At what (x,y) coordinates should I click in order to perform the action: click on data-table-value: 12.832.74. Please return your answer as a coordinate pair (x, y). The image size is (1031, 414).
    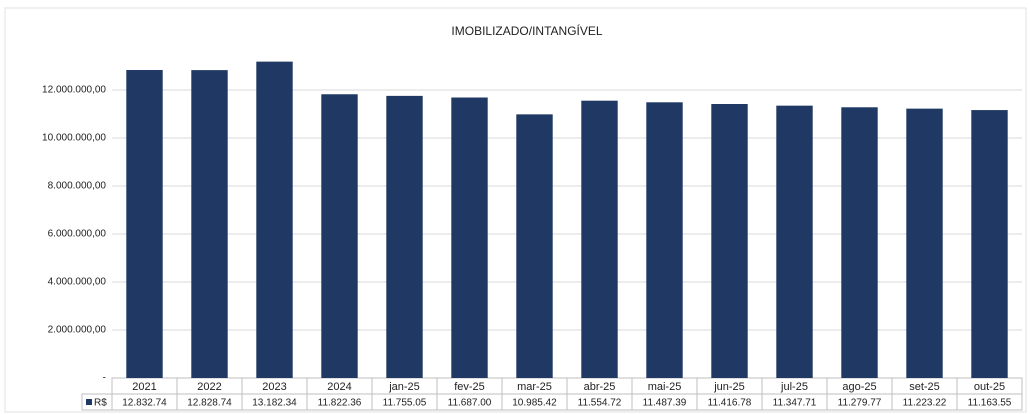
    Looking at the image, I should click on (144, 403).